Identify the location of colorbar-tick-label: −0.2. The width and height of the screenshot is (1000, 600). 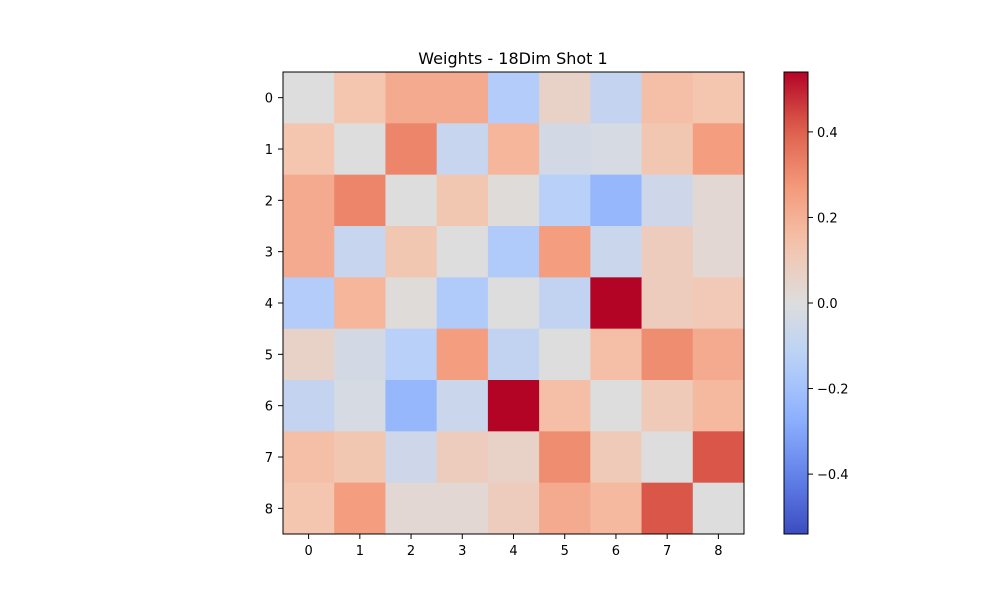
(833, 390).